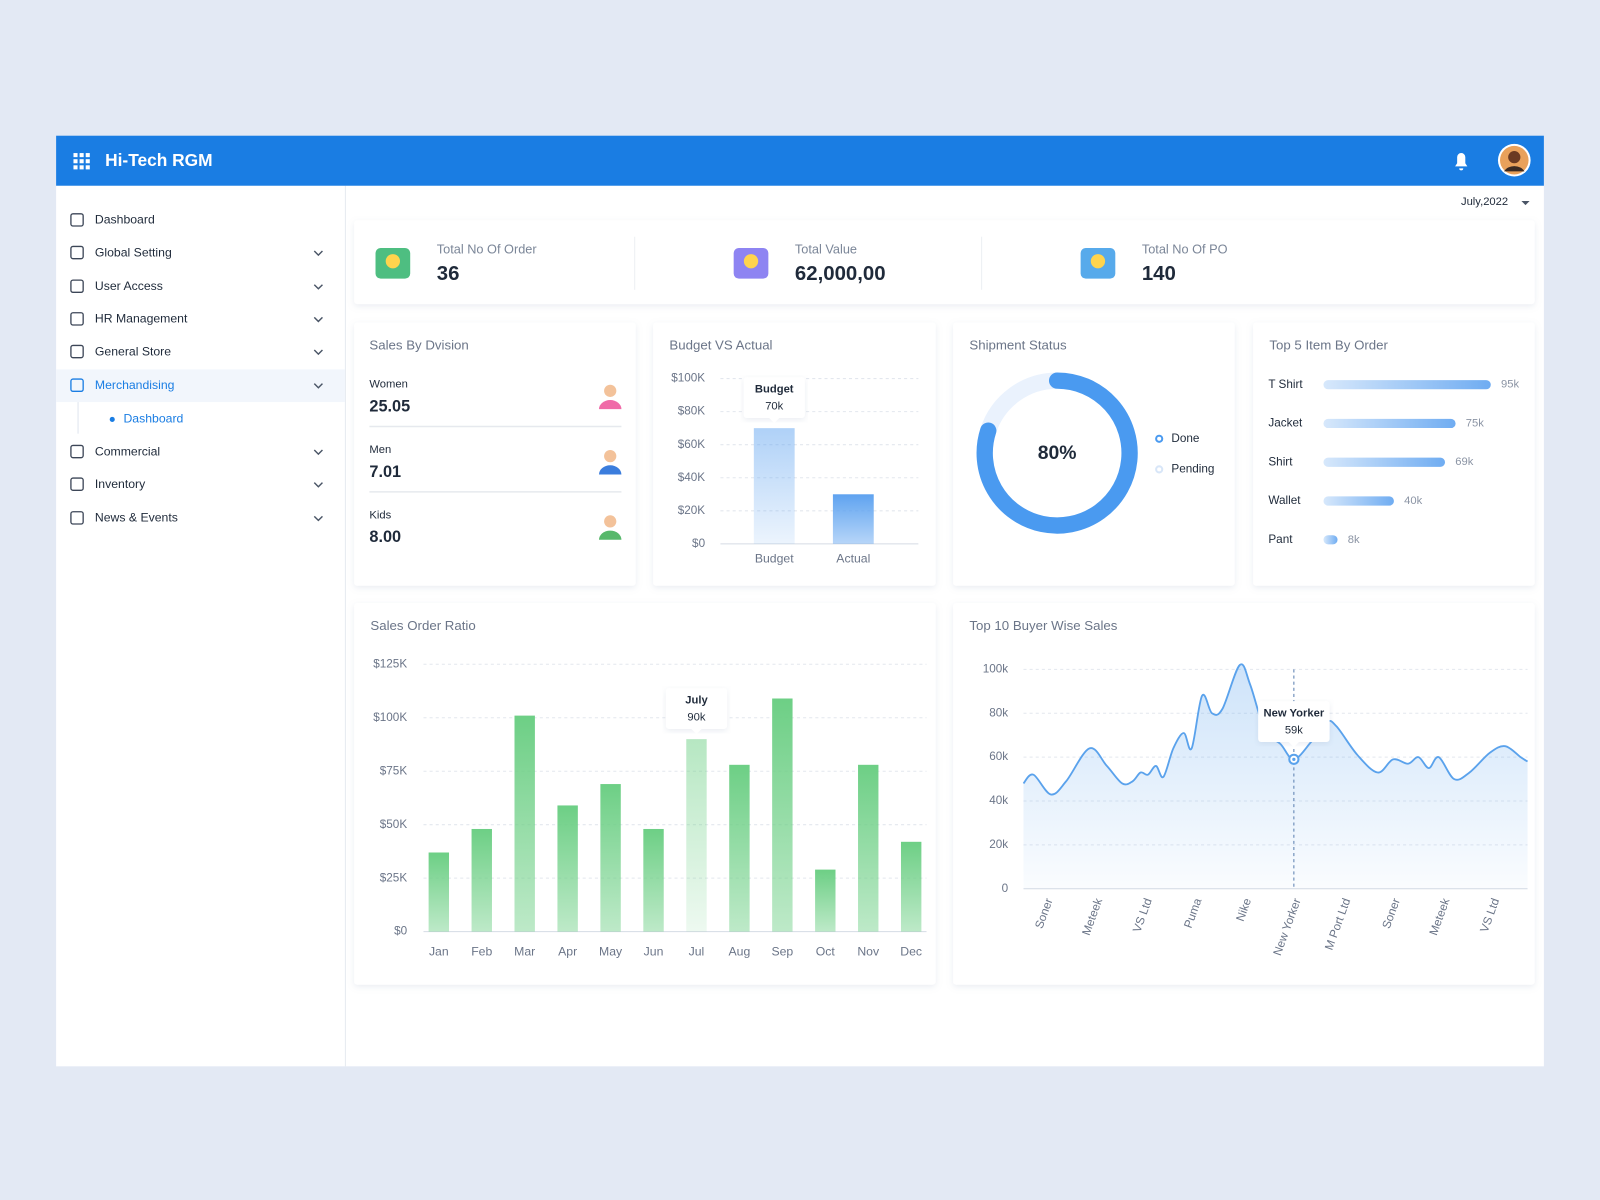 The width and height of the screenshot is (1600, 1200). I want to click on division-label: Men, so click(380, 450).